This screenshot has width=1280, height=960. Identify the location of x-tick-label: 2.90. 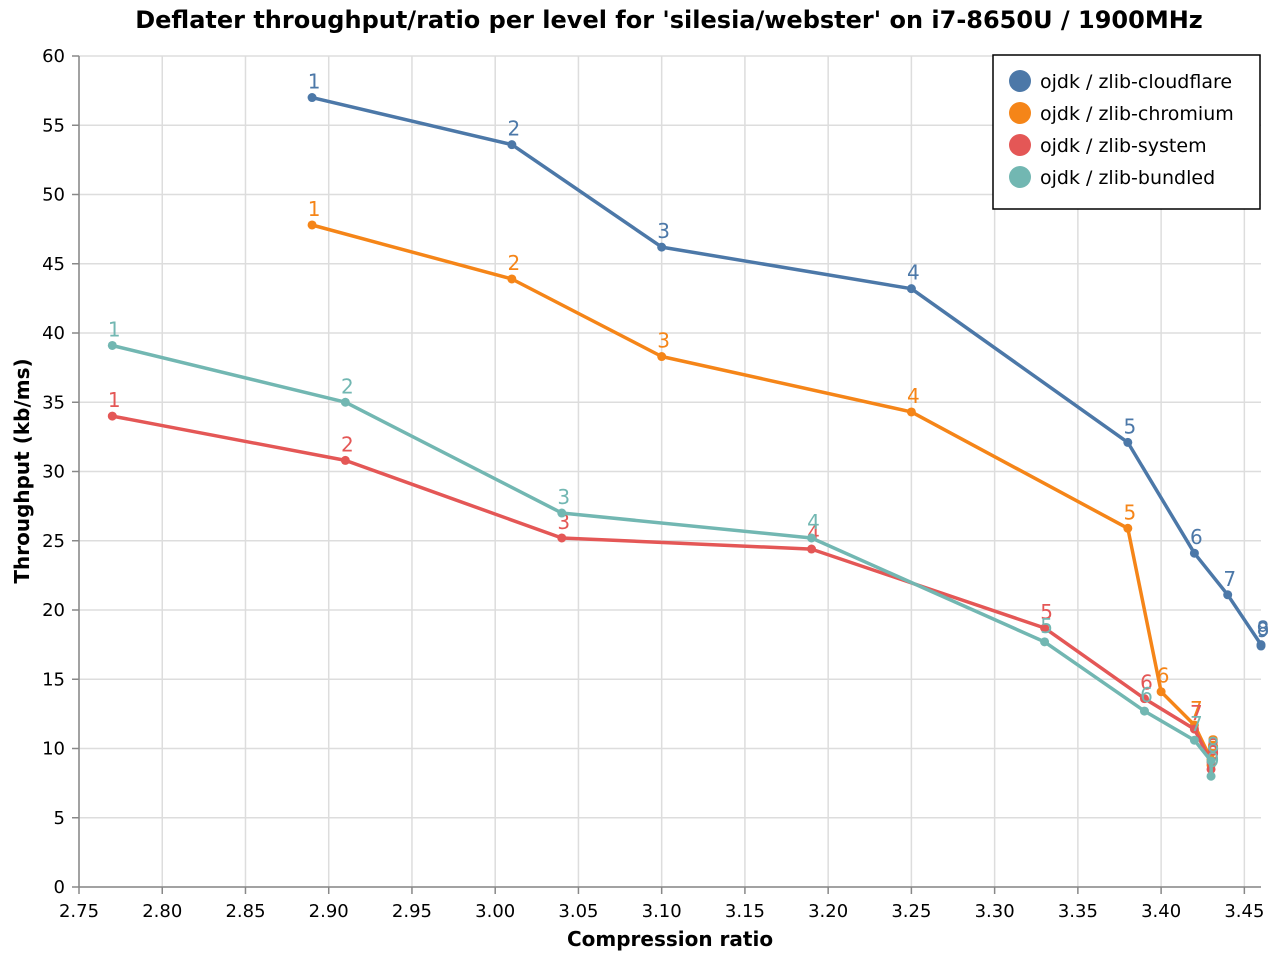
(329, 911).